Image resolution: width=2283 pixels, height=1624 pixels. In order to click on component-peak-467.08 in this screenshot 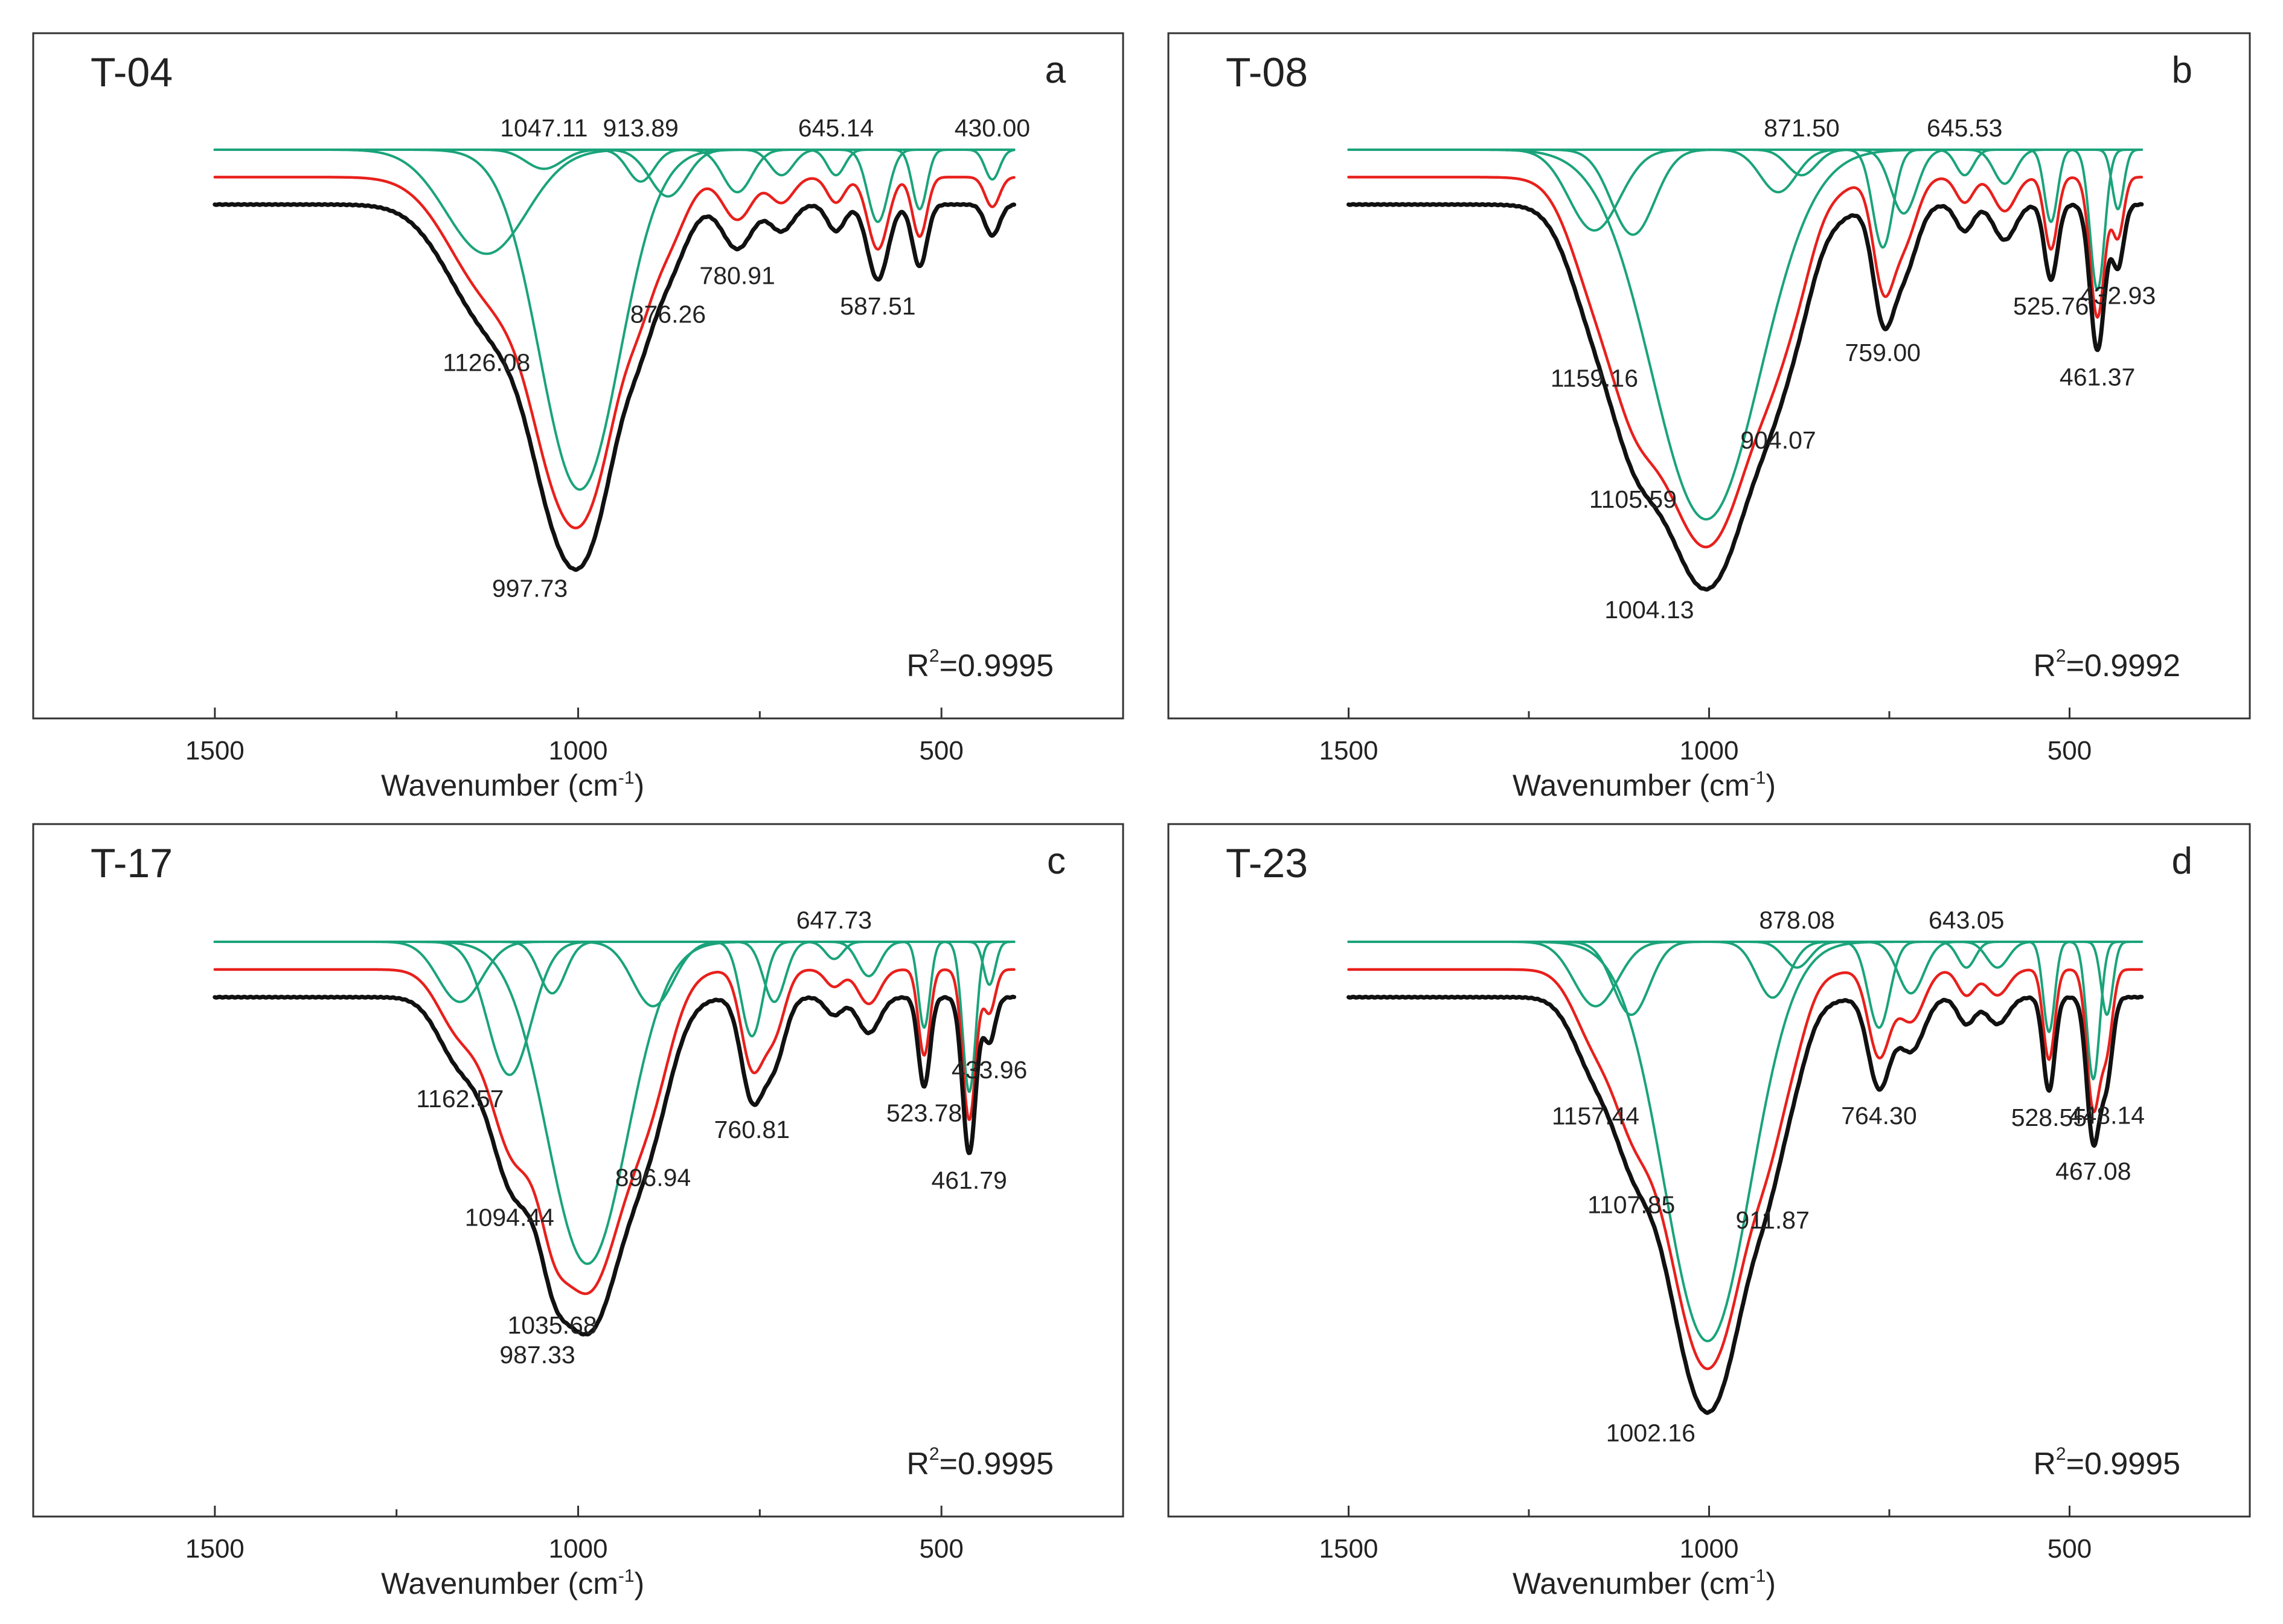, I will do `click(1745, 1011)`.